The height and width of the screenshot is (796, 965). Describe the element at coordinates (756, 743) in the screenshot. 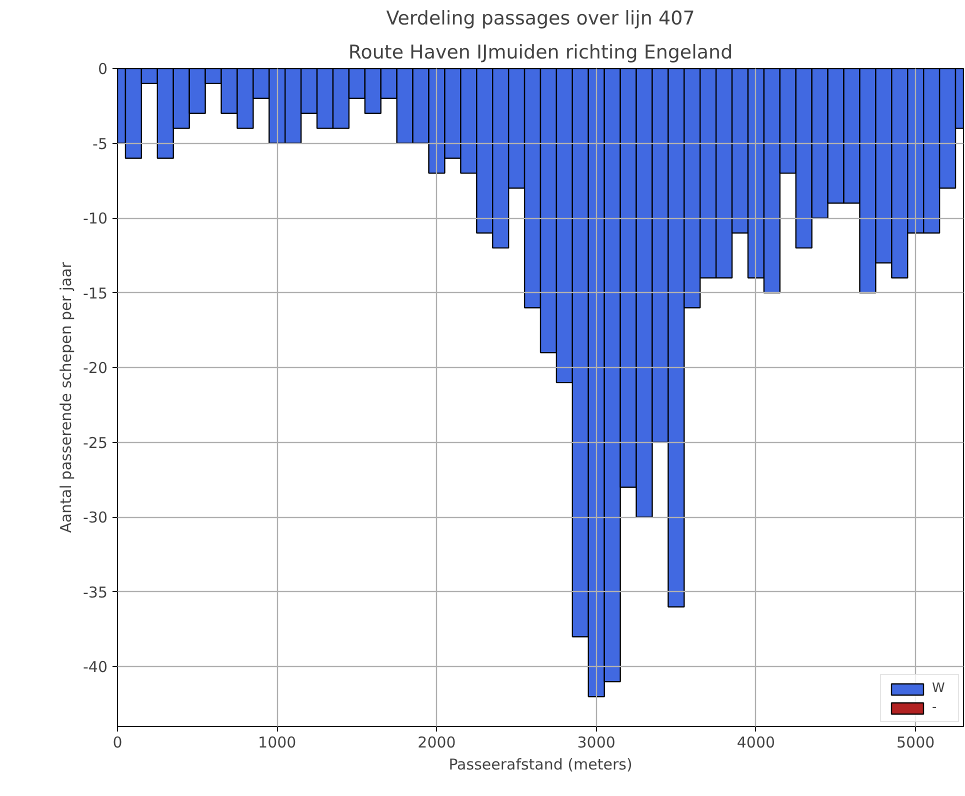

I see `x-tick-label: 4000` at that location.